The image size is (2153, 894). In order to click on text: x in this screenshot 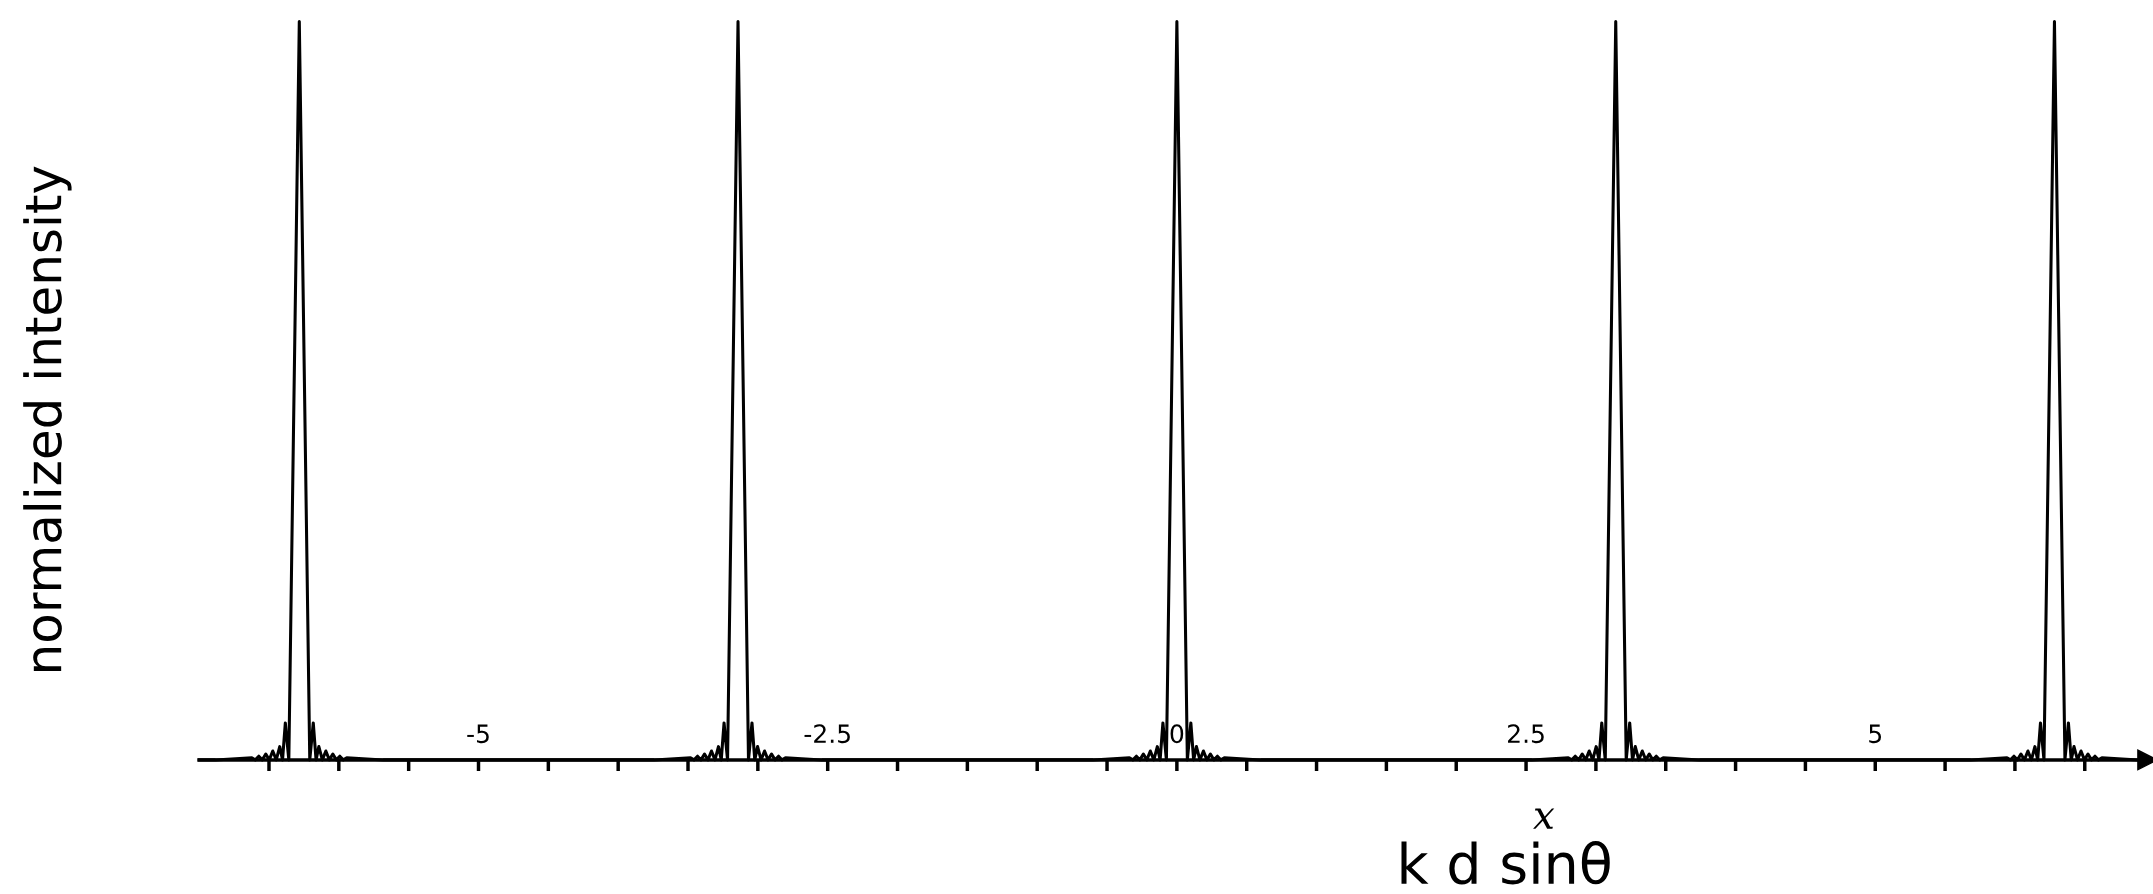, I will do `click(1544, 818)`.